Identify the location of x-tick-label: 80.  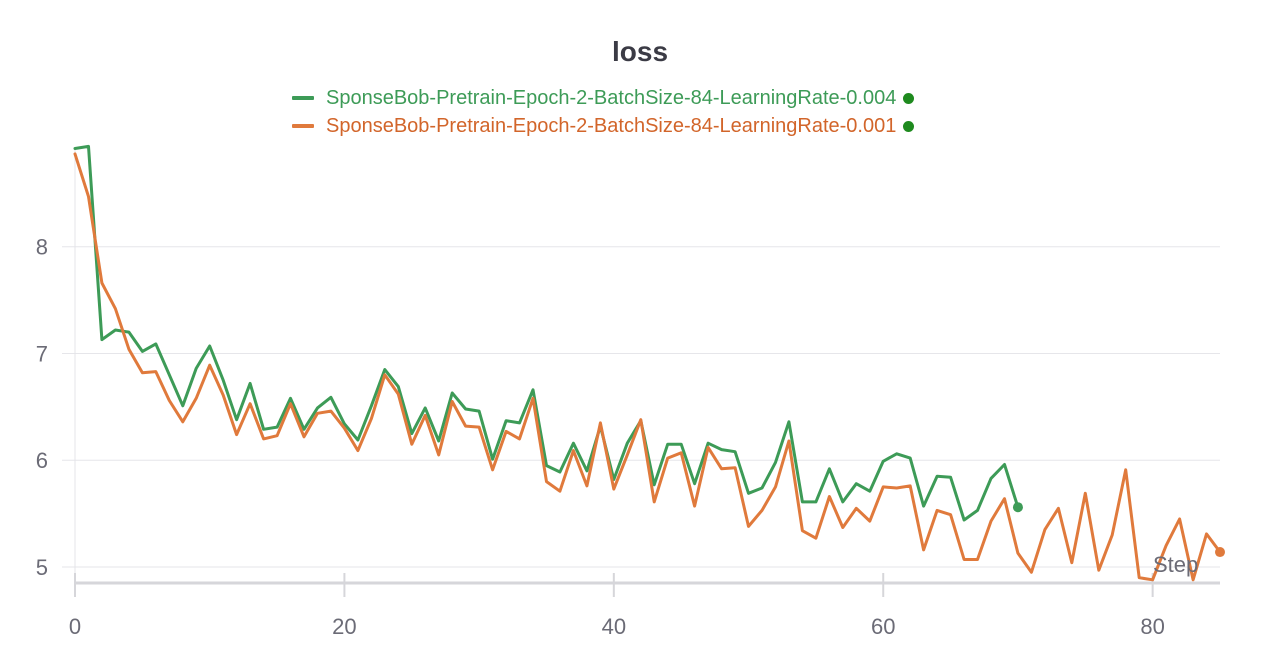
(1152, 626).